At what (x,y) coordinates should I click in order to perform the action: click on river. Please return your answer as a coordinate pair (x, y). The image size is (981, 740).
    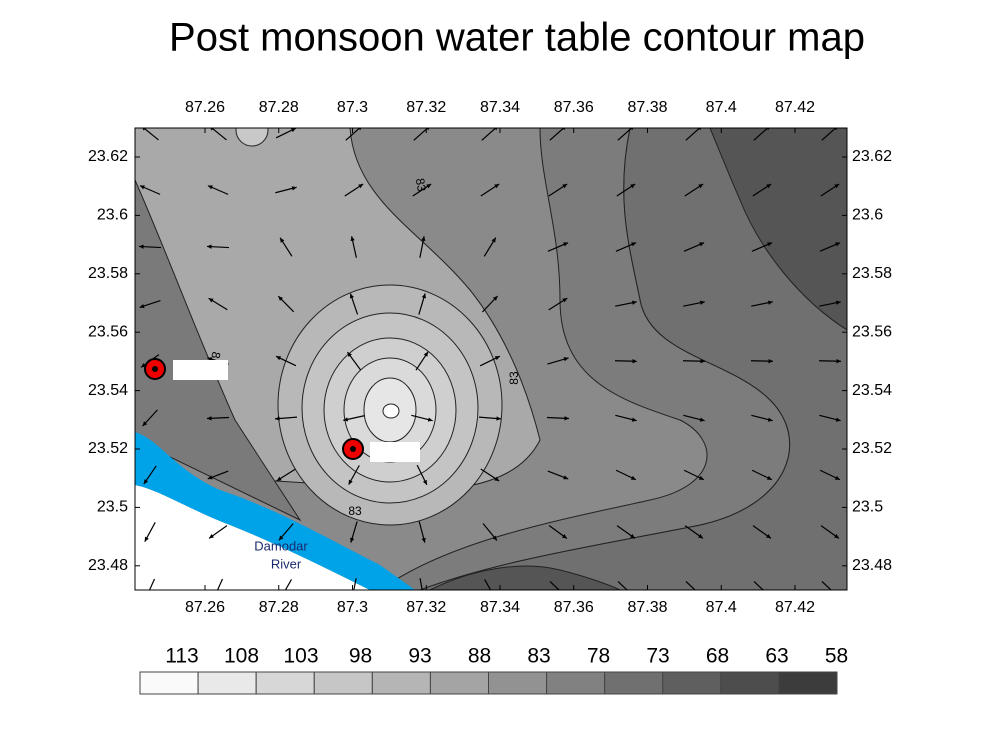
    Looking at the image, I should click on (275, 511).